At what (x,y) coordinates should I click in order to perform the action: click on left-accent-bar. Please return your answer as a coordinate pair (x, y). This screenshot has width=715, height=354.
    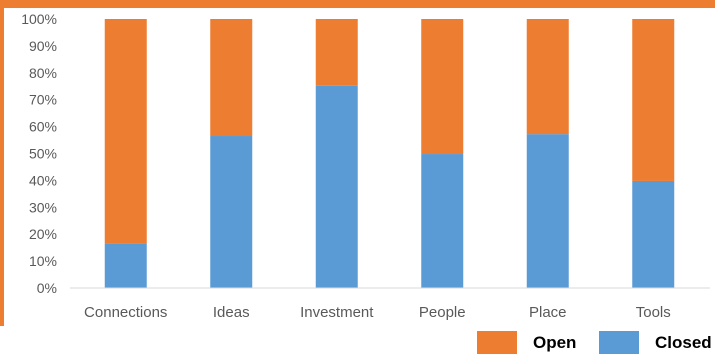
    Looking at the image, I should click on (2, 167).